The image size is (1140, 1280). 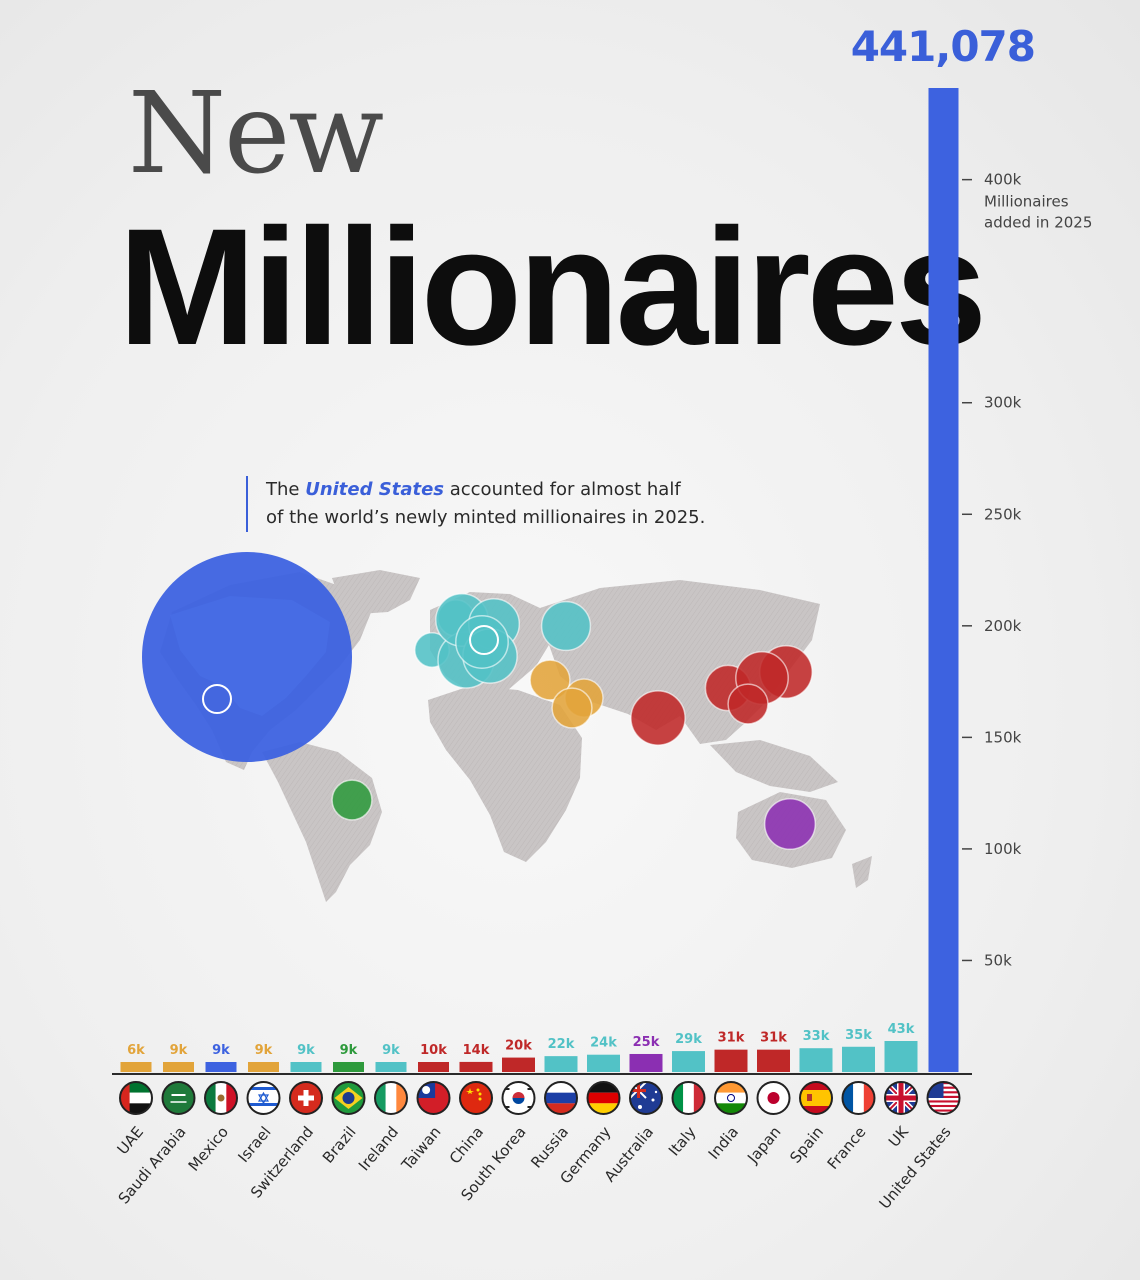 I want to click on map-bubble-italy, so click(x=482, y=642).